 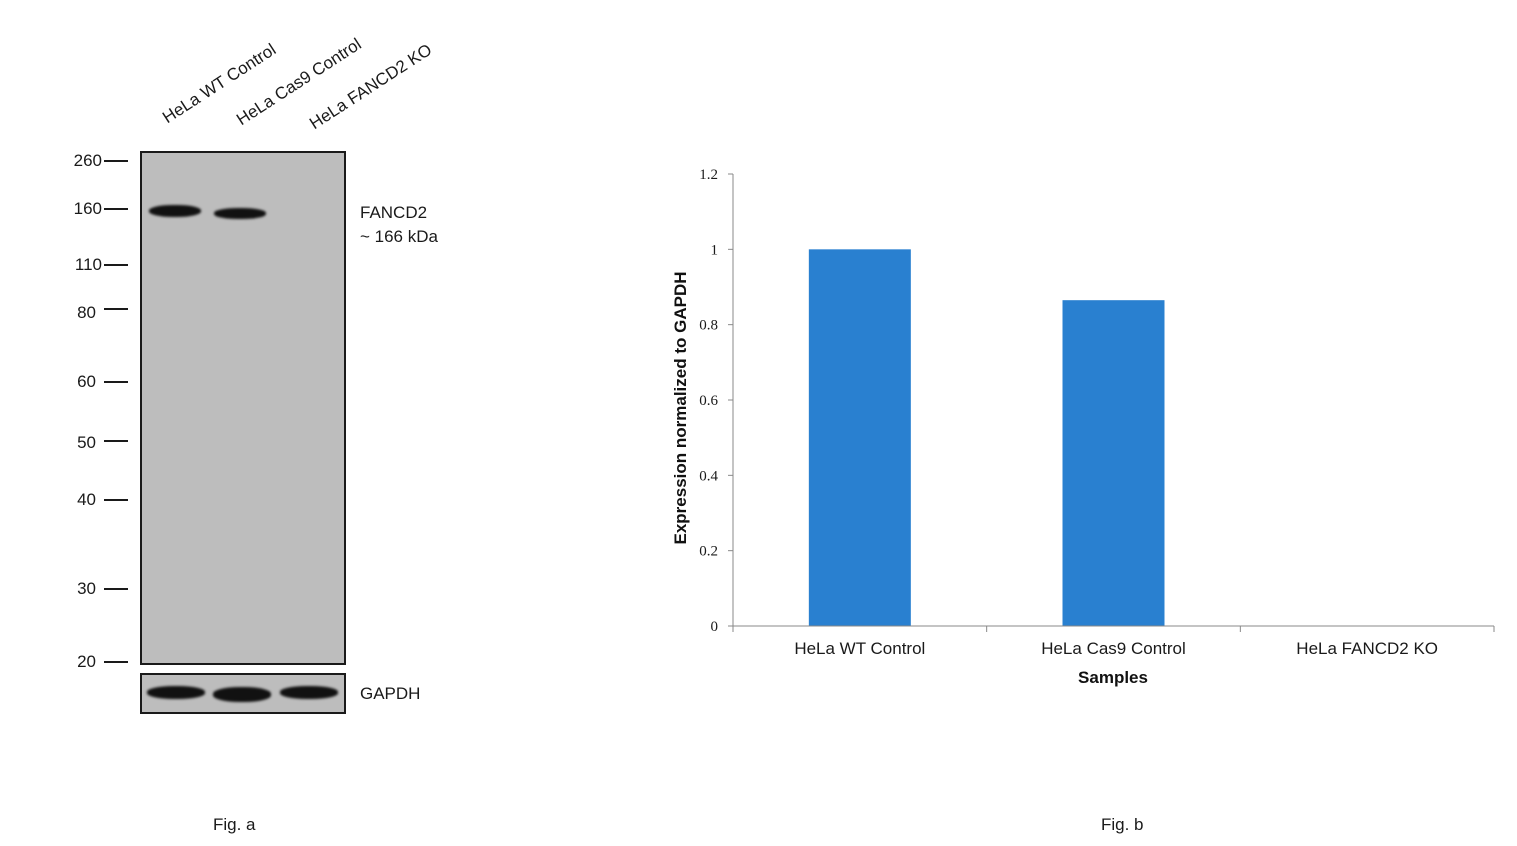 What do you see at coordinates (86, 499) in the screenshot?
I see `mw-label-40: 40` at bounding box center [86, 499].